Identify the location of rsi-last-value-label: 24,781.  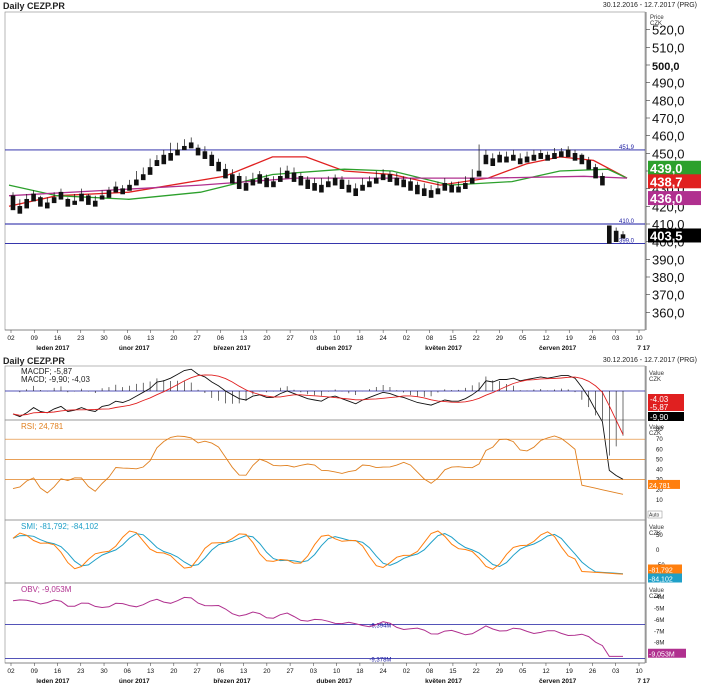
(660, 486).